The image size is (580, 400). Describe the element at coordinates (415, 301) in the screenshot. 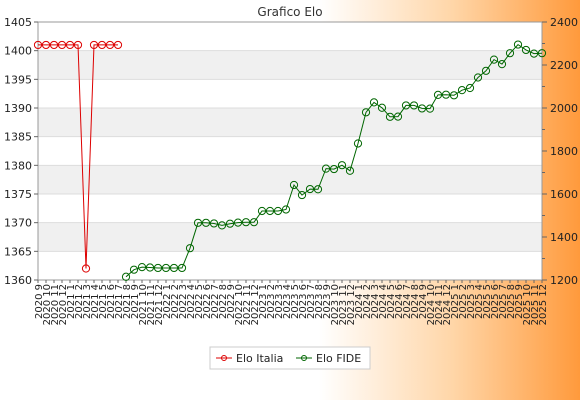

I see `x-axis-tick-label: 2024 8` at that location.